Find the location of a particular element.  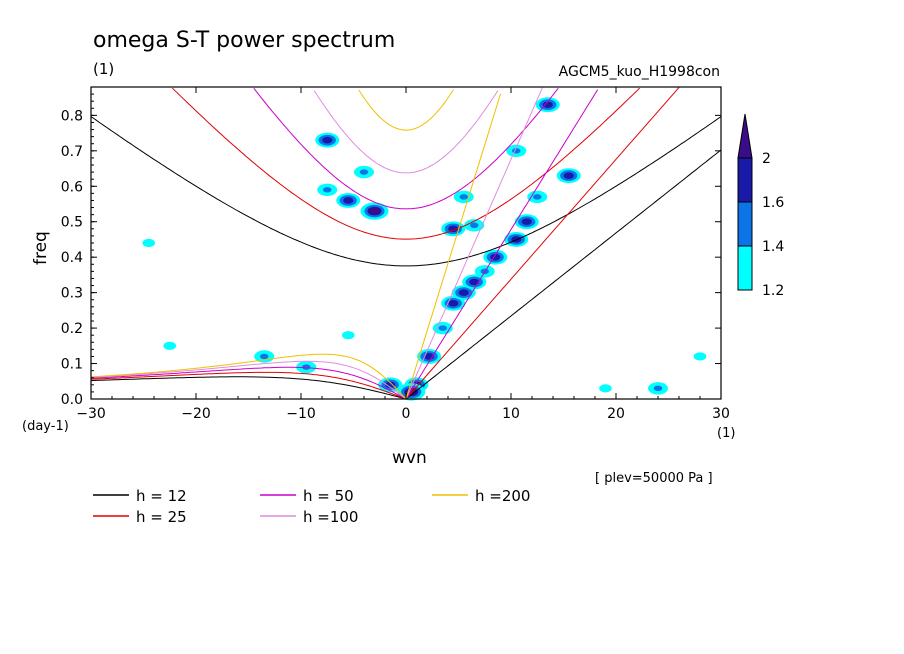

y-unit-label: (day-1) is located at coordinates (45, 426).